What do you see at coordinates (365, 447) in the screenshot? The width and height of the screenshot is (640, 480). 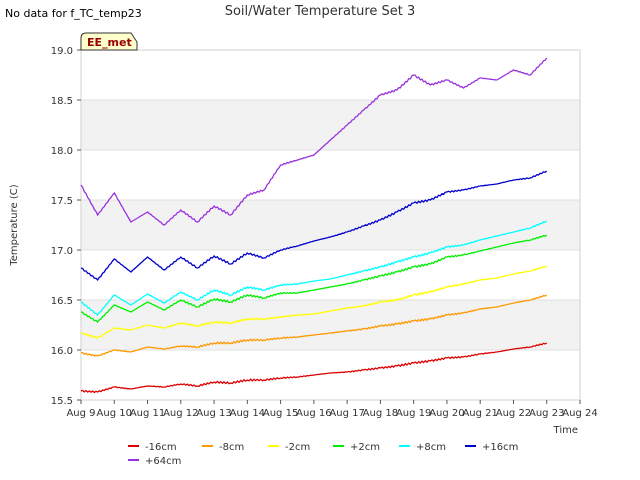 I see `legend-label: +2cm` at bounding box center [365, 447].